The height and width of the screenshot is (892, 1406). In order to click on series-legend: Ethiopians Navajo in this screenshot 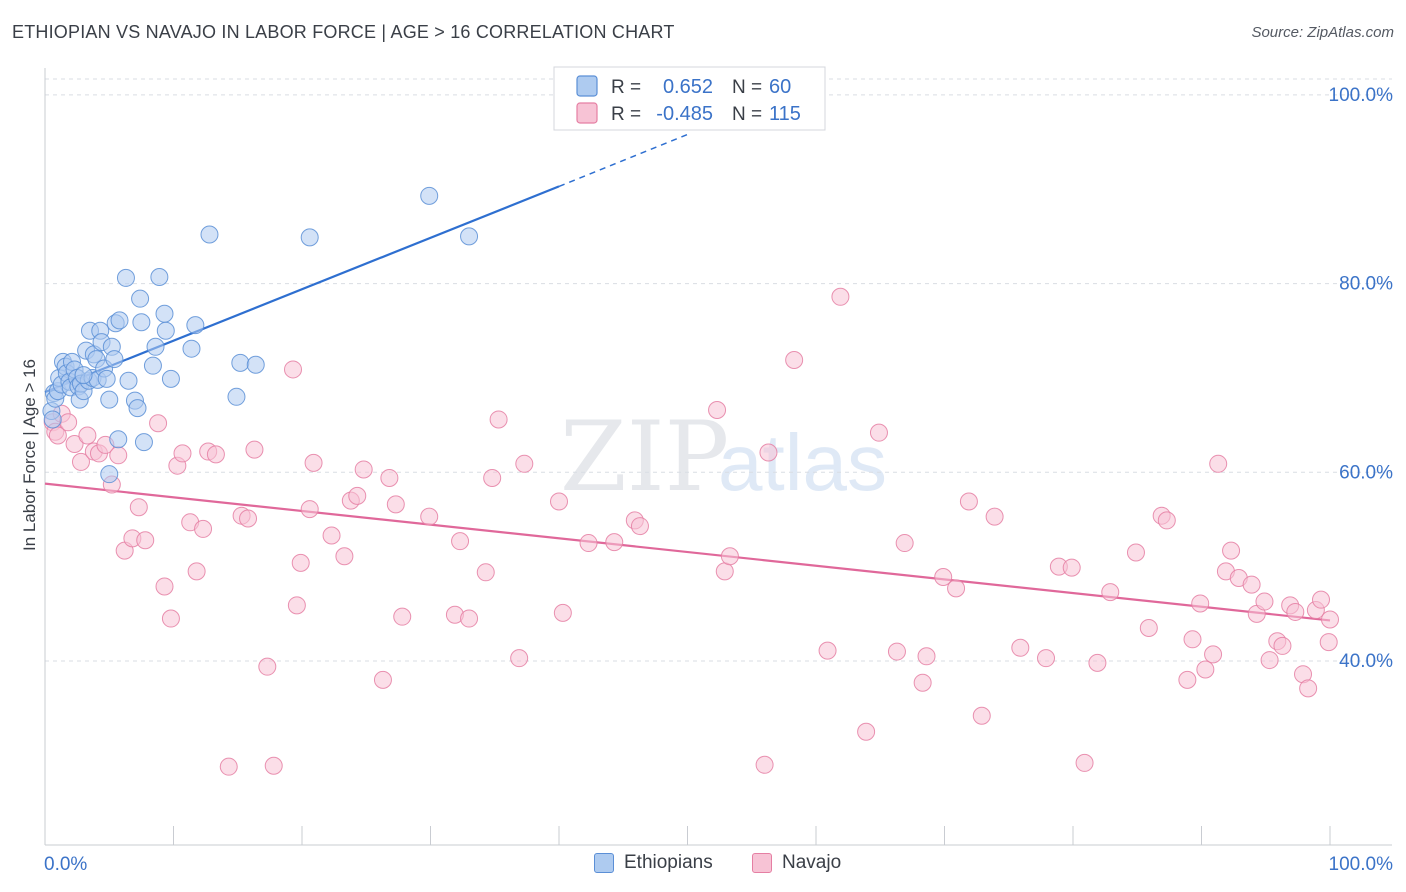, I will do `click(703, 865)`.